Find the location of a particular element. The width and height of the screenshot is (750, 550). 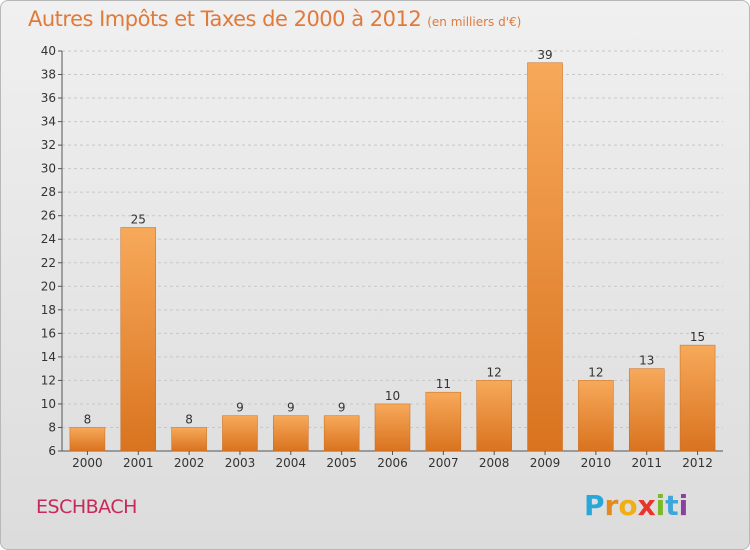

x-tick-label: 2008 is located at coordinates (494, 463).